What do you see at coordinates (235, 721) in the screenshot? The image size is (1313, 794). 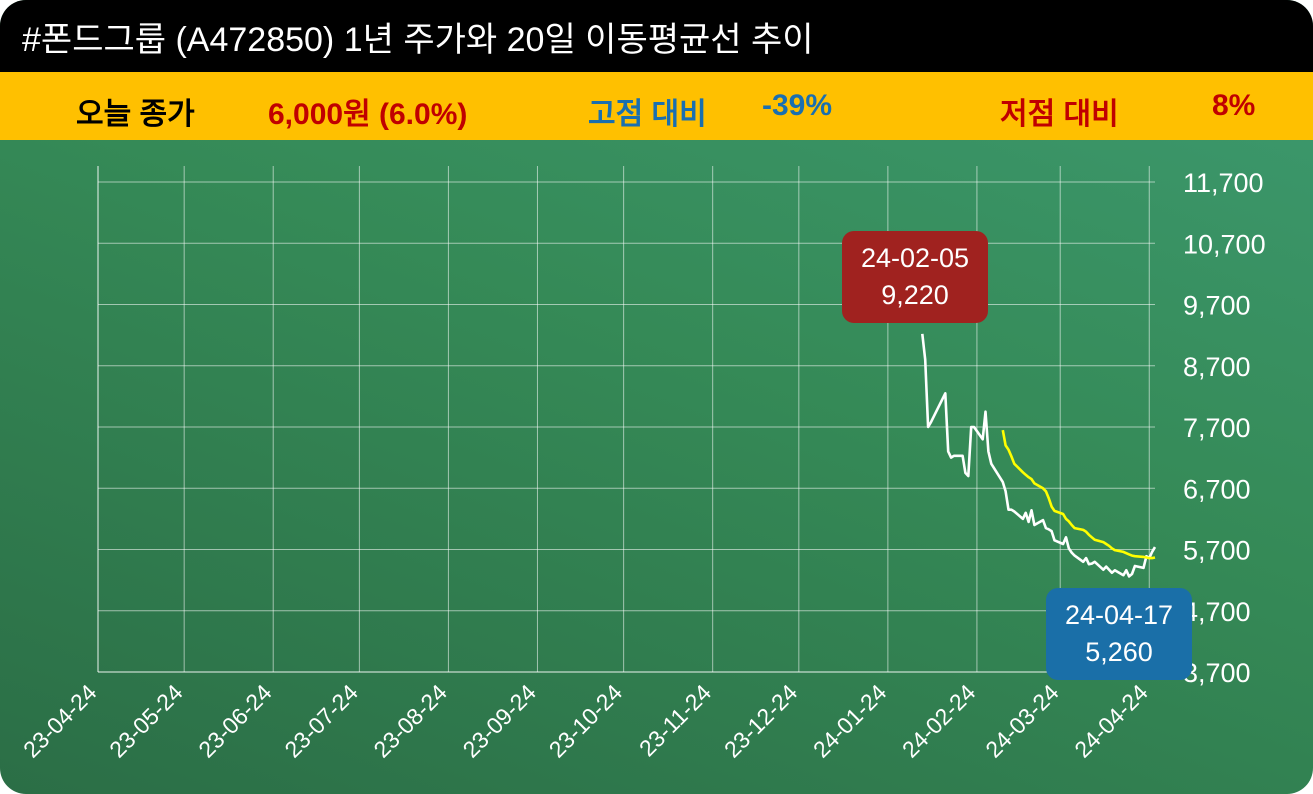 I see `x-tick-label: 23-06-24` at bounding box center [235, 721].